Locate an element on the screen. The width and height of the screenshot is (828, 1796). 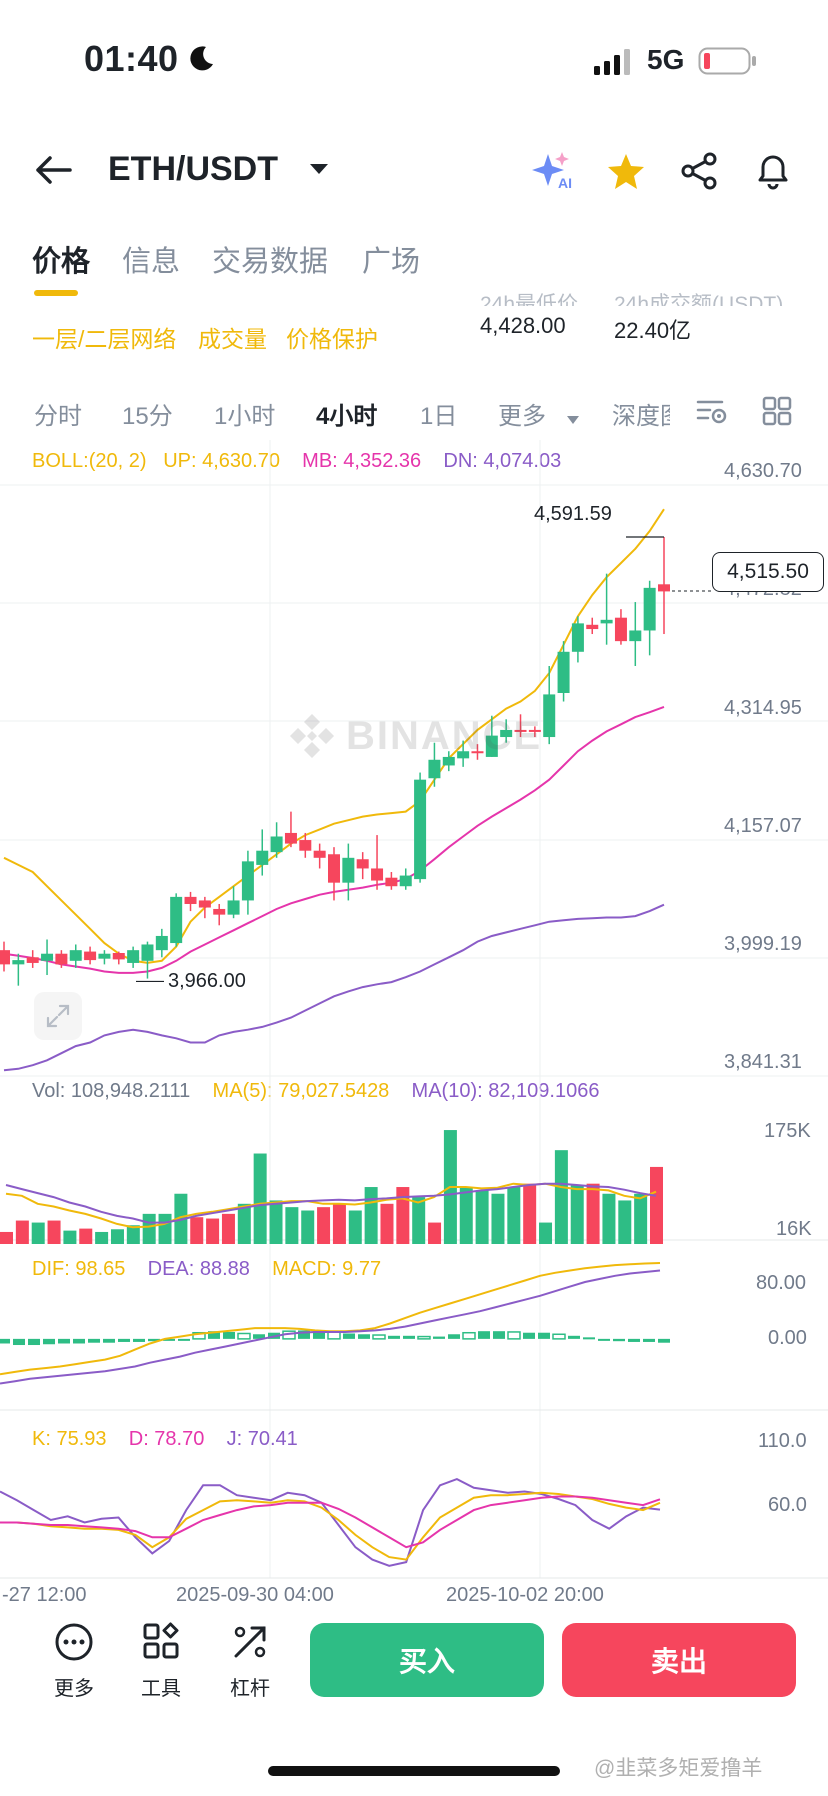
expand-chart-button is located at coordinates (58, 1016).